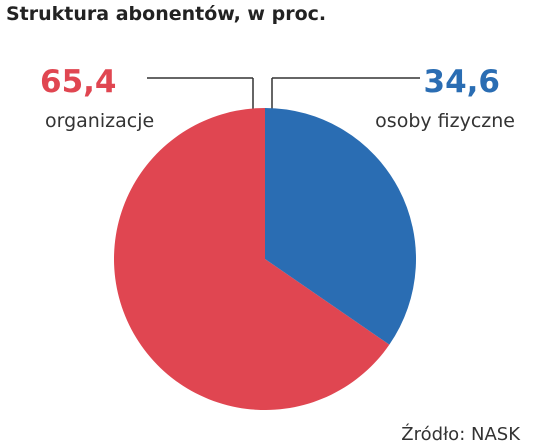  I want to click on source: Źródło: NASK, so click(461, 434).